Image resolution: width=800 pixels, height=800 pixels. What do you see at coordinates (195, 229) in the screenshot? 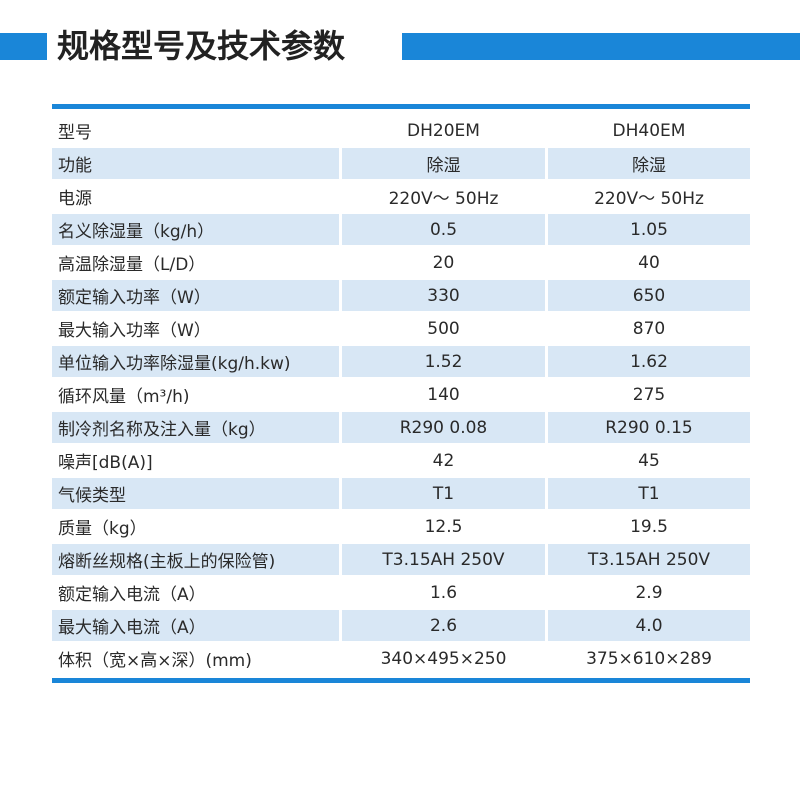
I see `row-label: 名义除湿量（kg/h）` at bounding box center [195, 229].